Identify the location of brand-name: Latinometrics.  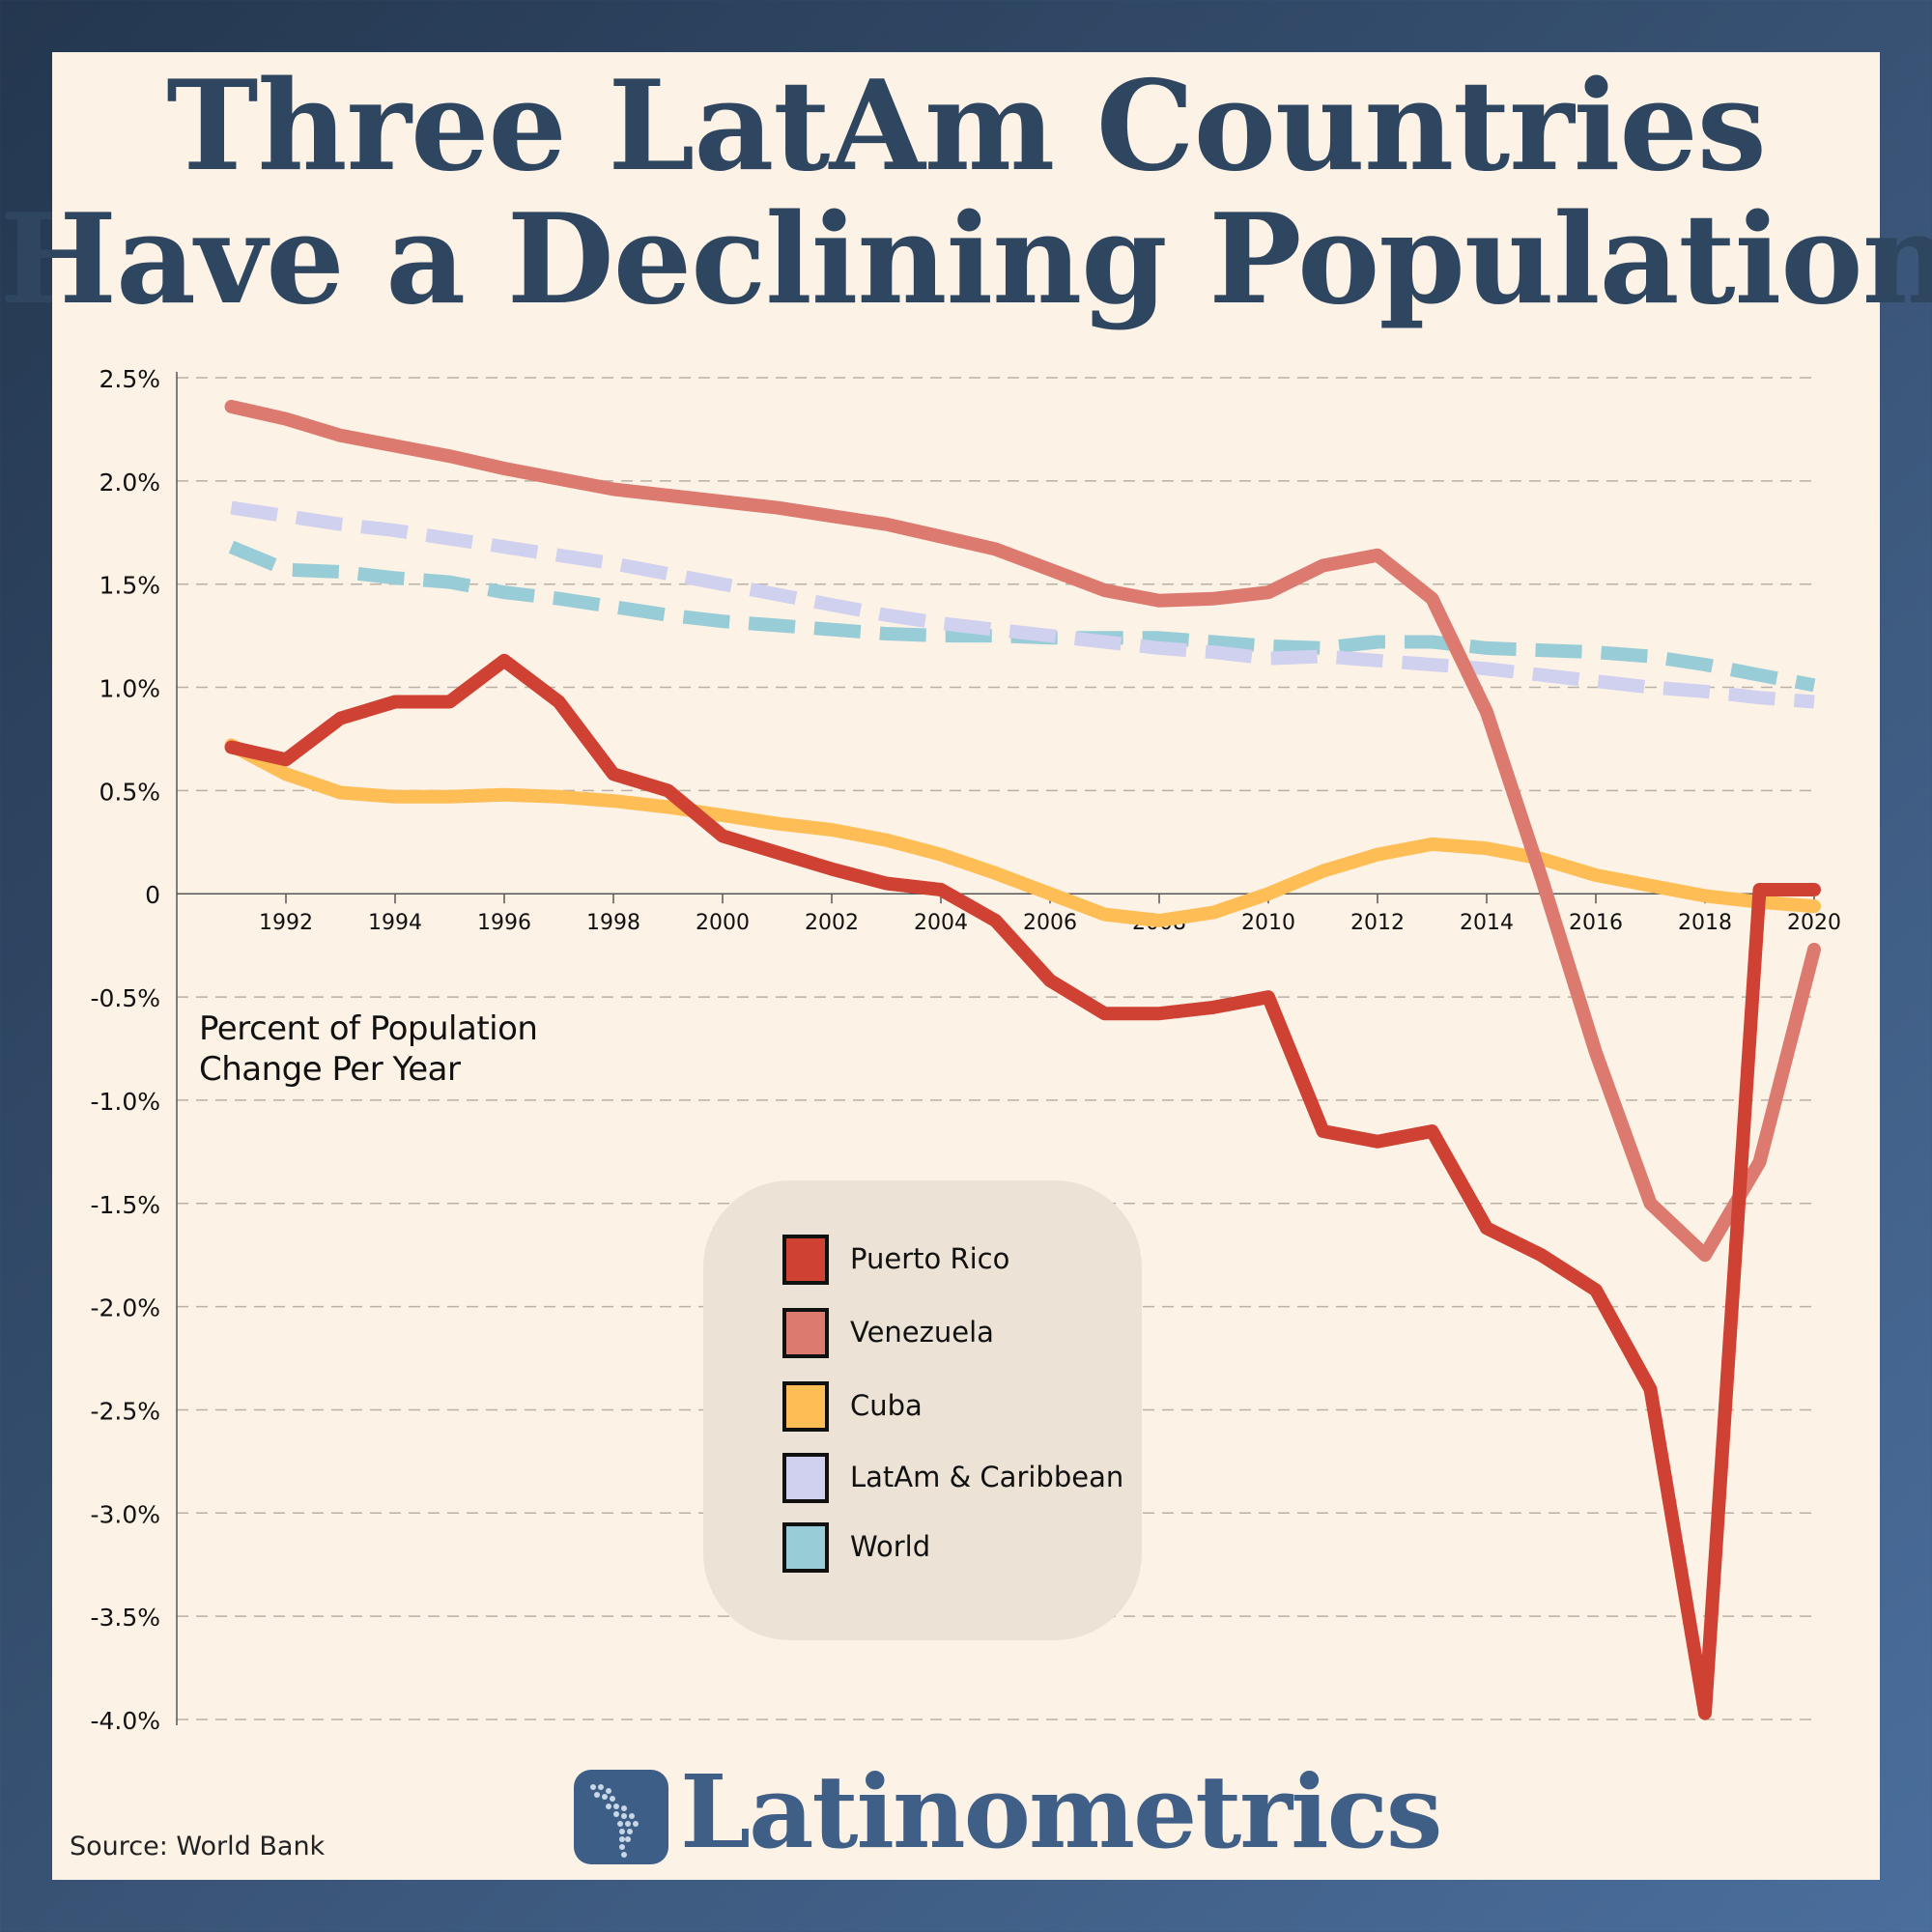
(1061, 1811).